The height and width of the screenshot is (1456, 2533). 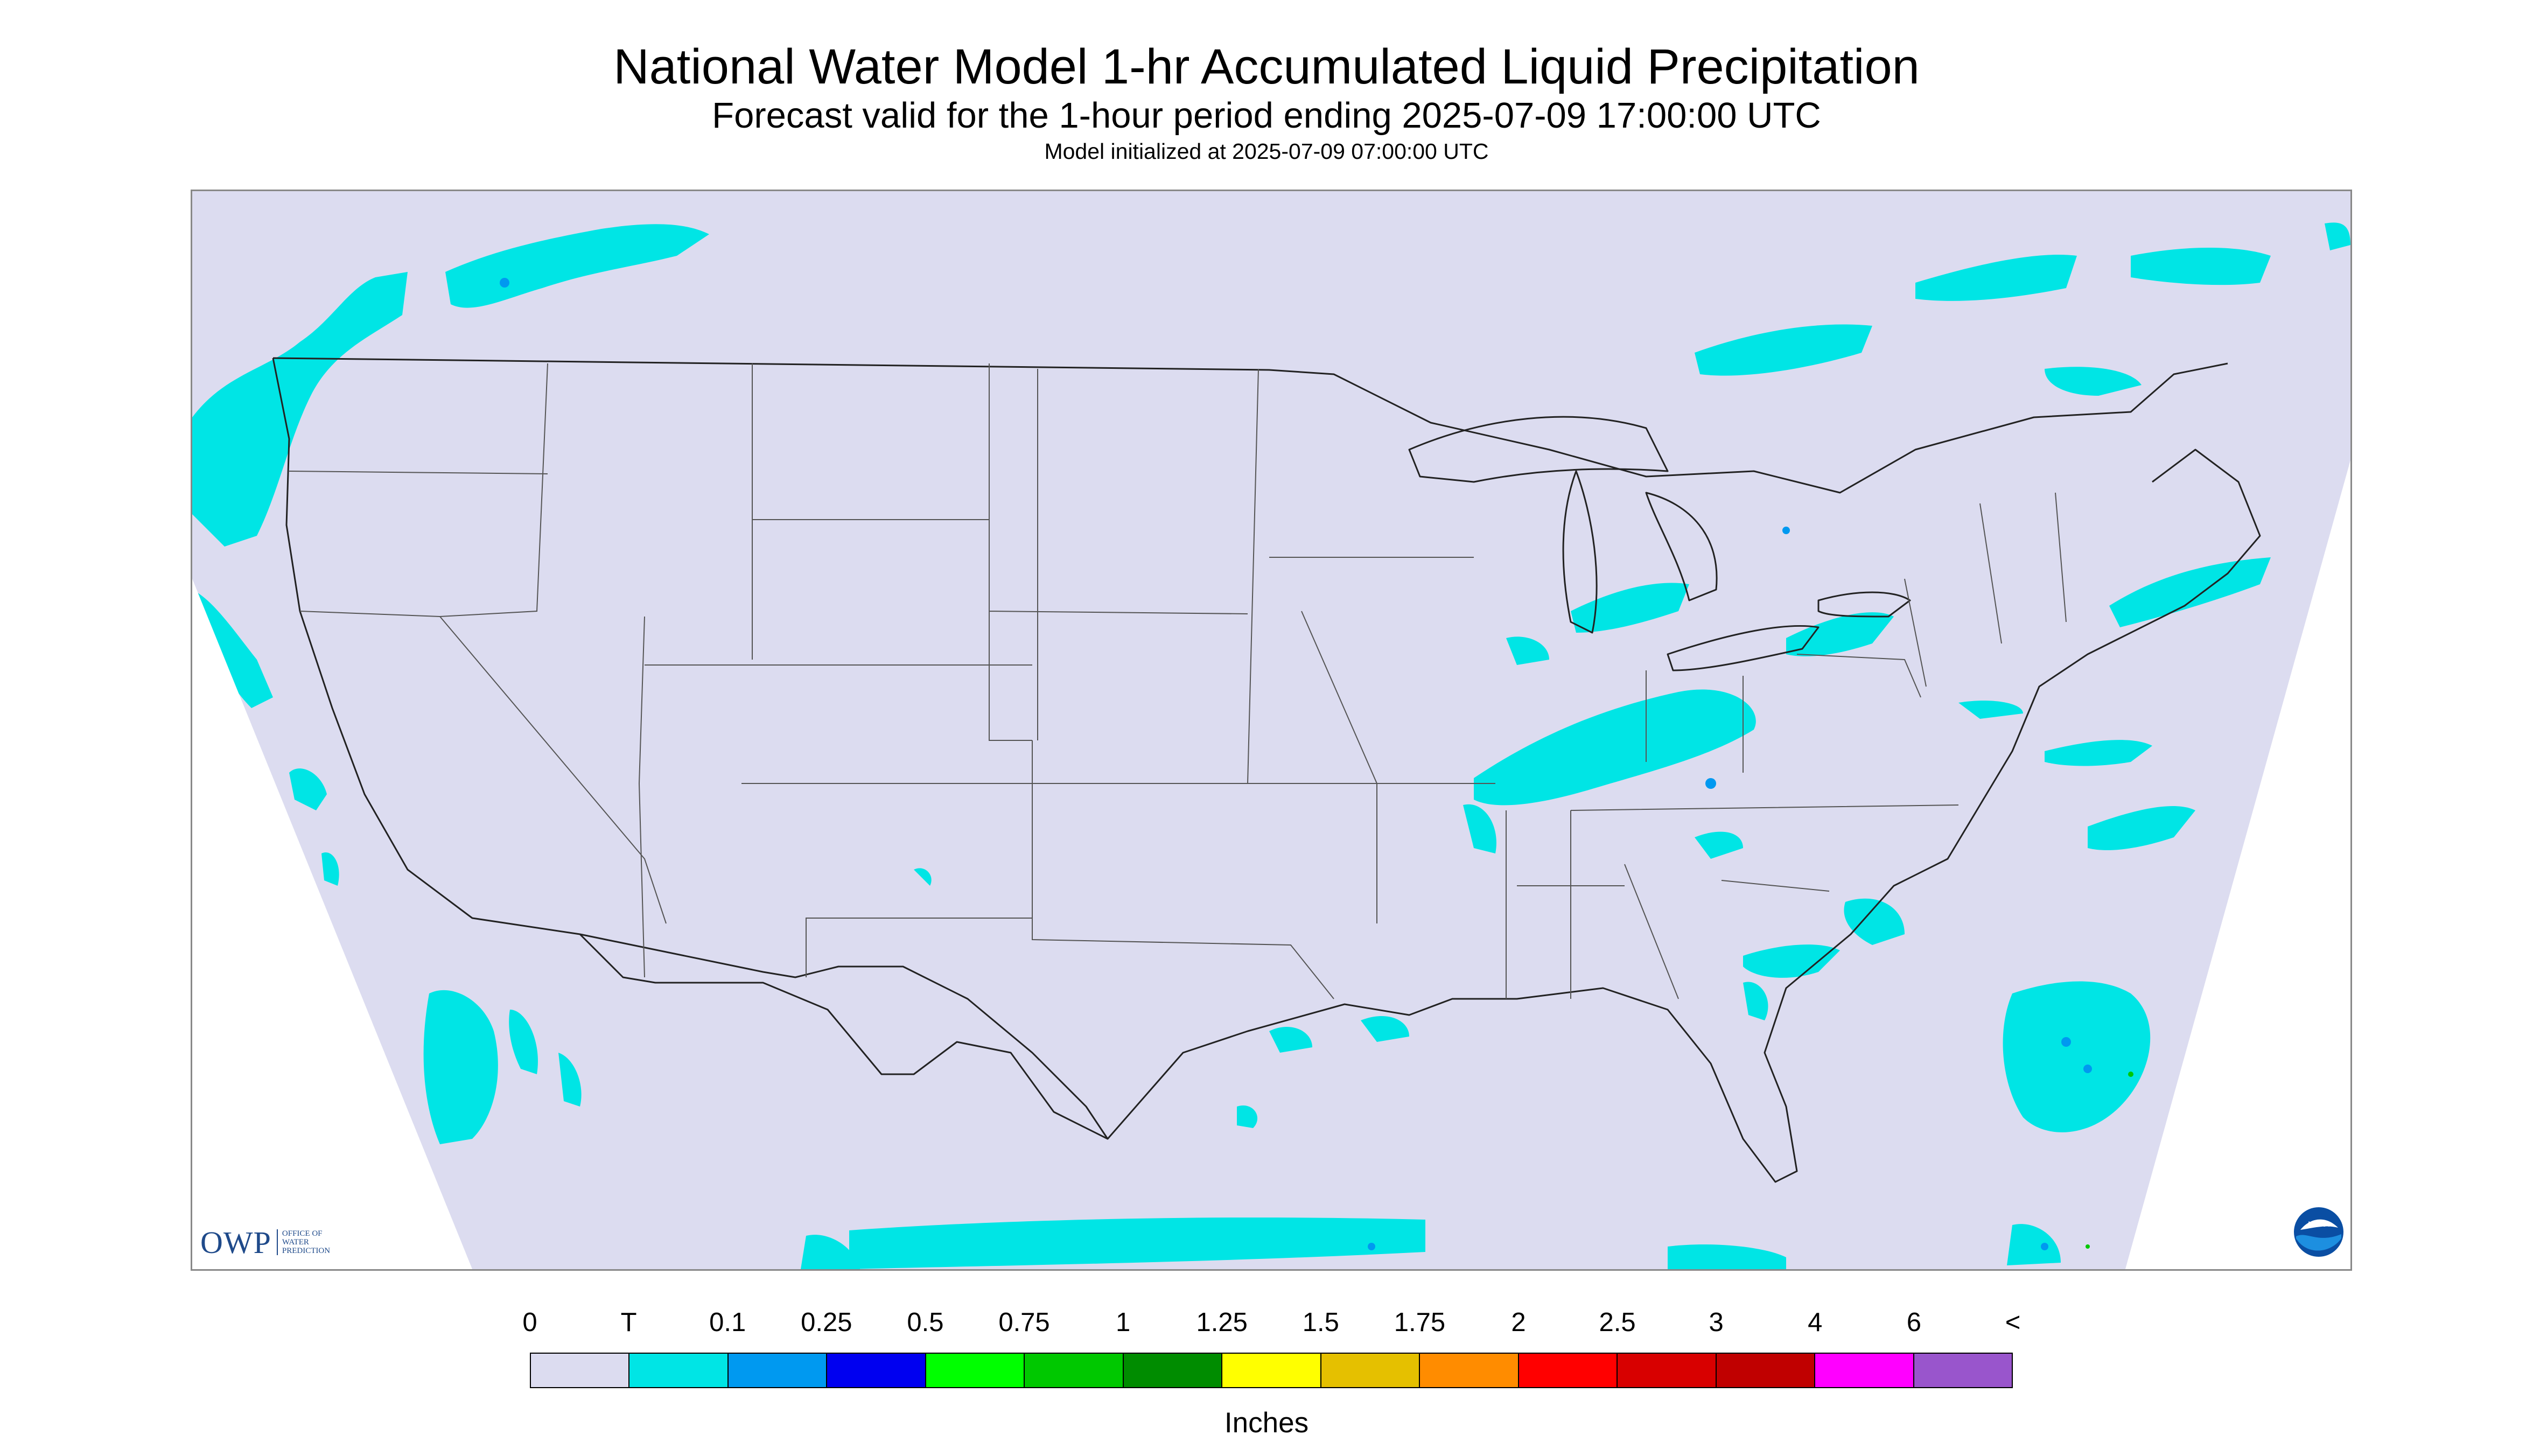 What do you see at coordinates (1266, 1423) in the screenshot?
I see `legend-units: Inches` at bounding box center [1266, 1423].